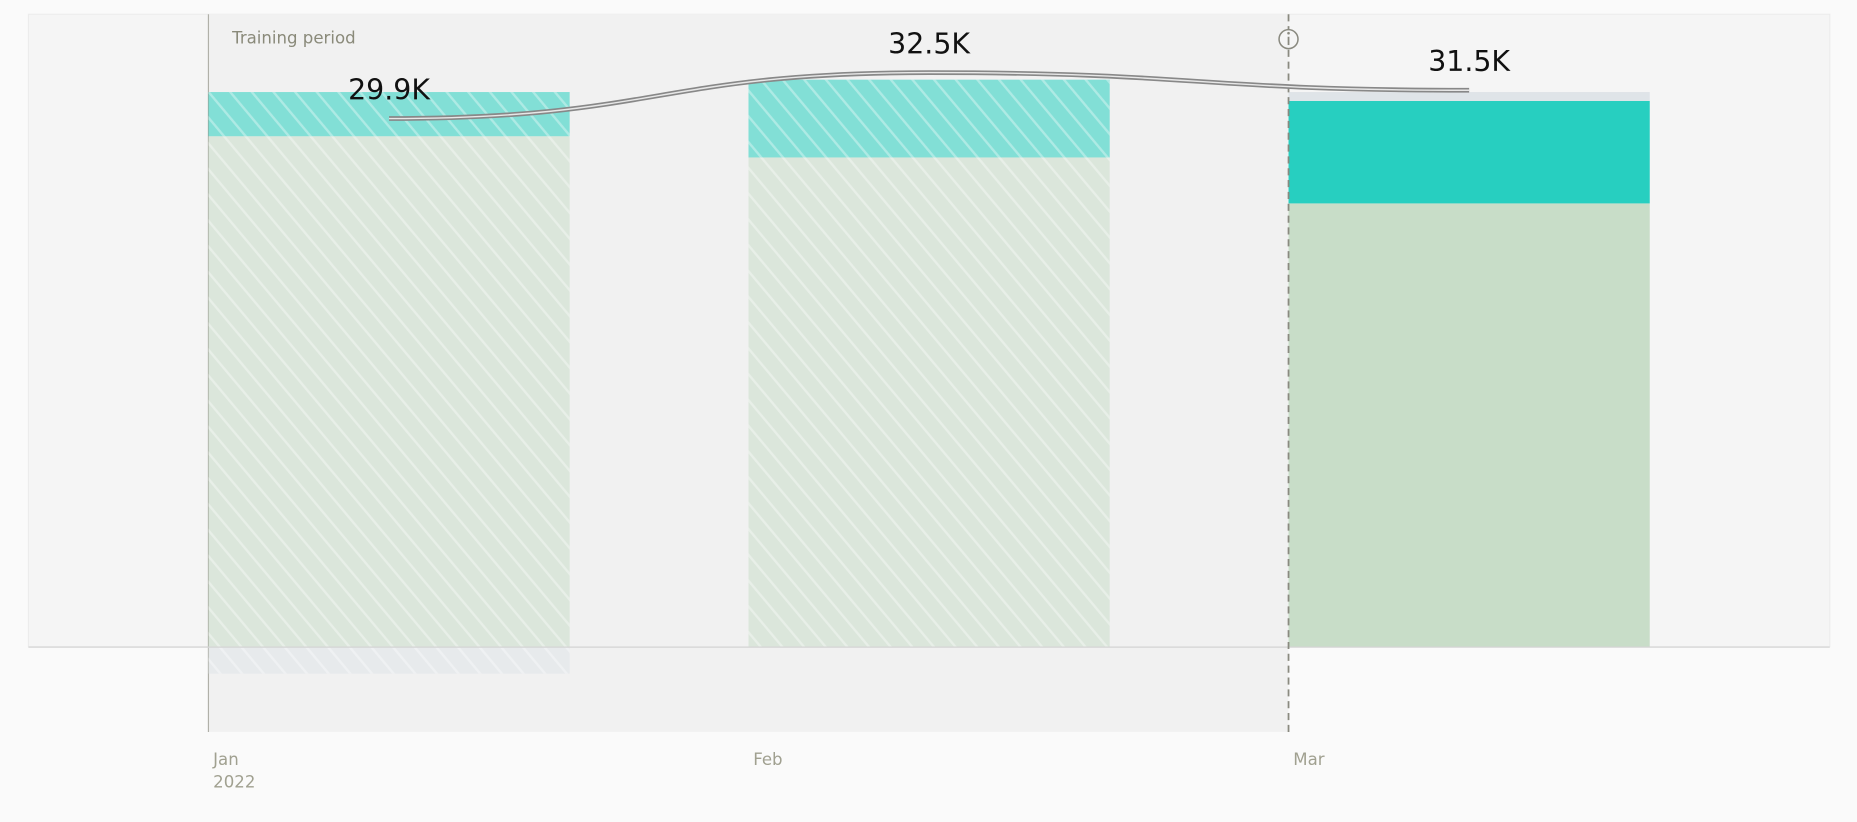  I want to click on info-icon-dot, so click(1288, 33).